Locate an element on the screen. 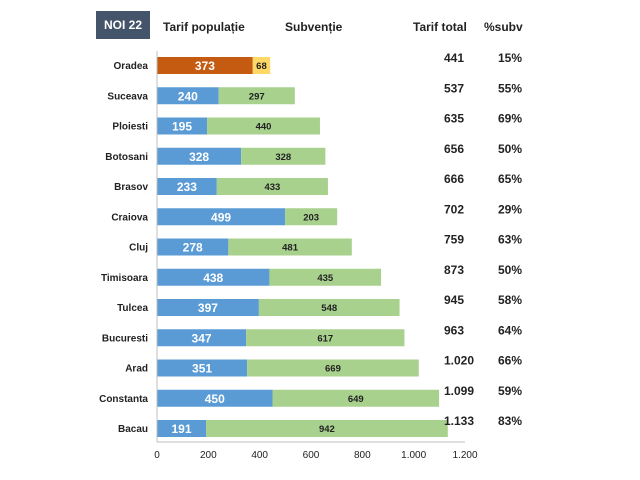 This screenshot has width=640, height=480. category-label: Constanta is located at coordinates (123, 399).